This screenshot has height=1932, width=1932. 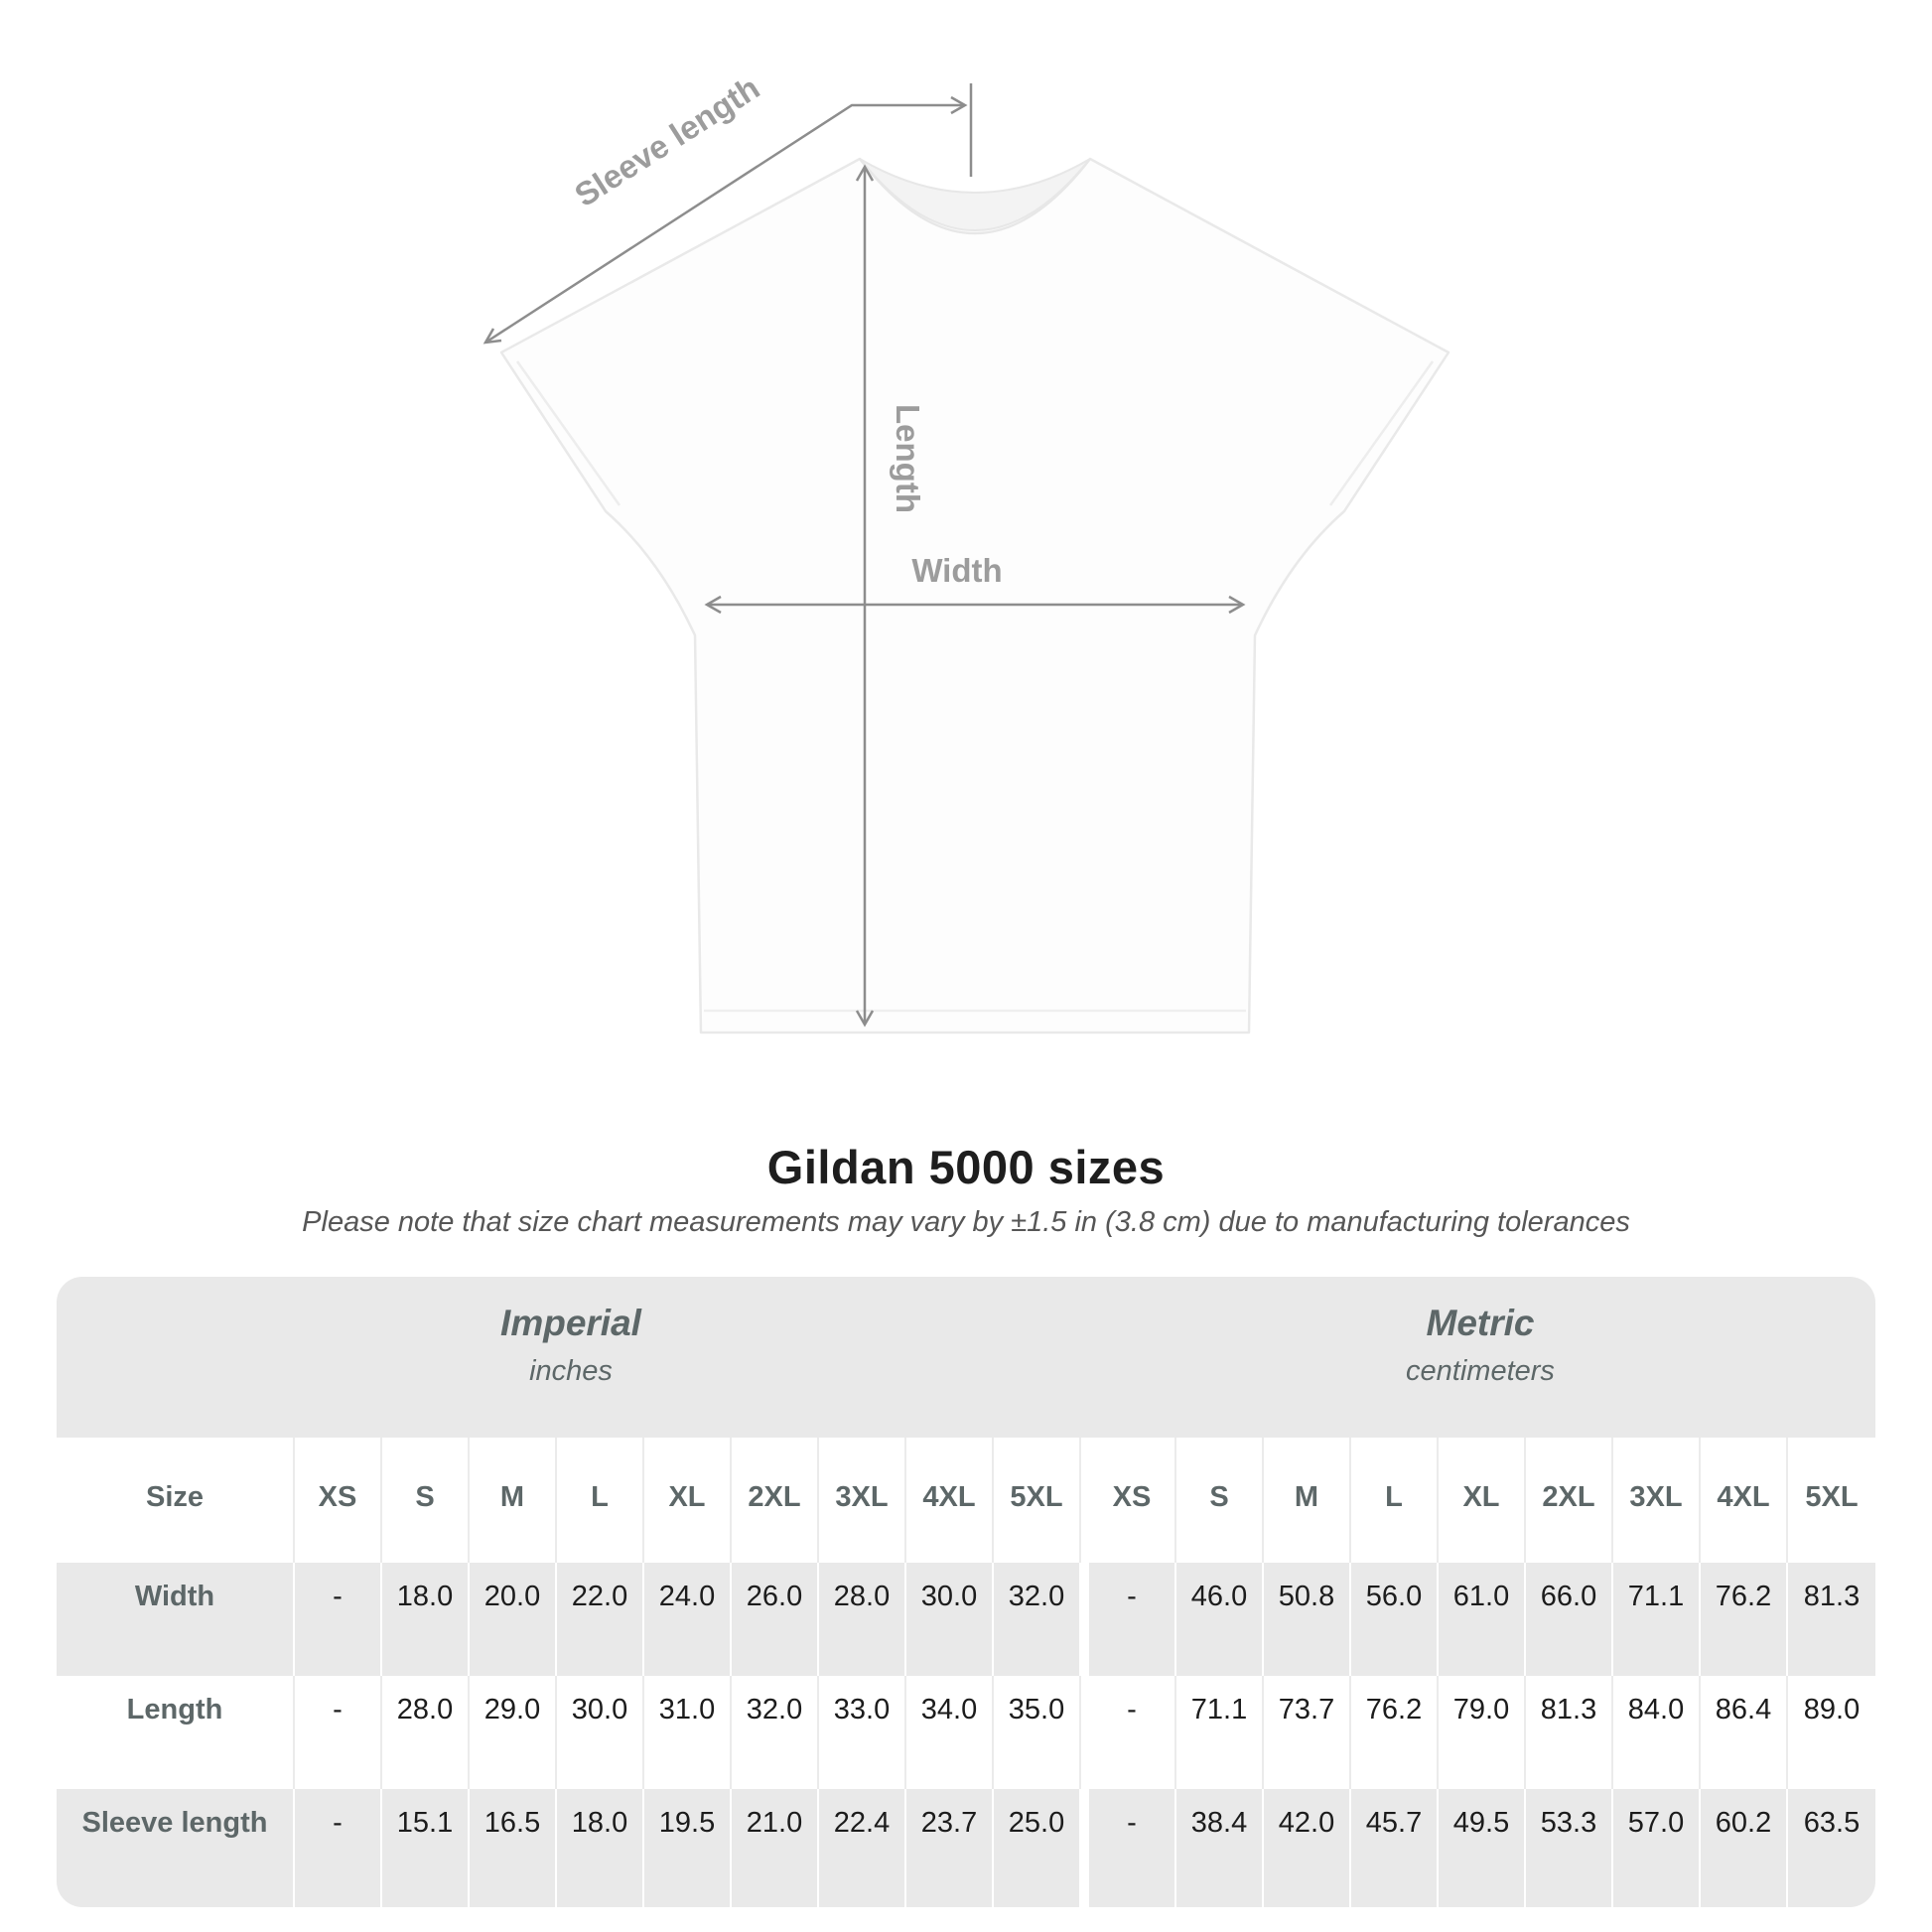 What do you see at coordinates (862, 1733) in the screenshot?
I see `value-cell: 33.0` at bounding box center [862, 1733].